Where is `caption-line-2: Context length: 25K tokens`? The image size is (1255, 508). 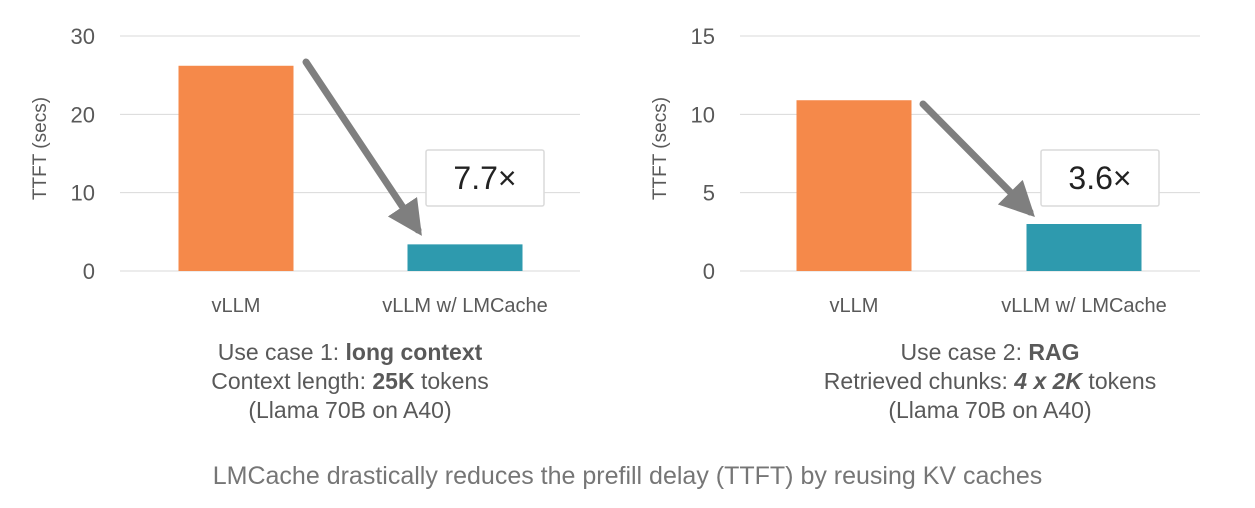
caption-line-2: Context length: 25K tokens is located at coordinates (350, 381).